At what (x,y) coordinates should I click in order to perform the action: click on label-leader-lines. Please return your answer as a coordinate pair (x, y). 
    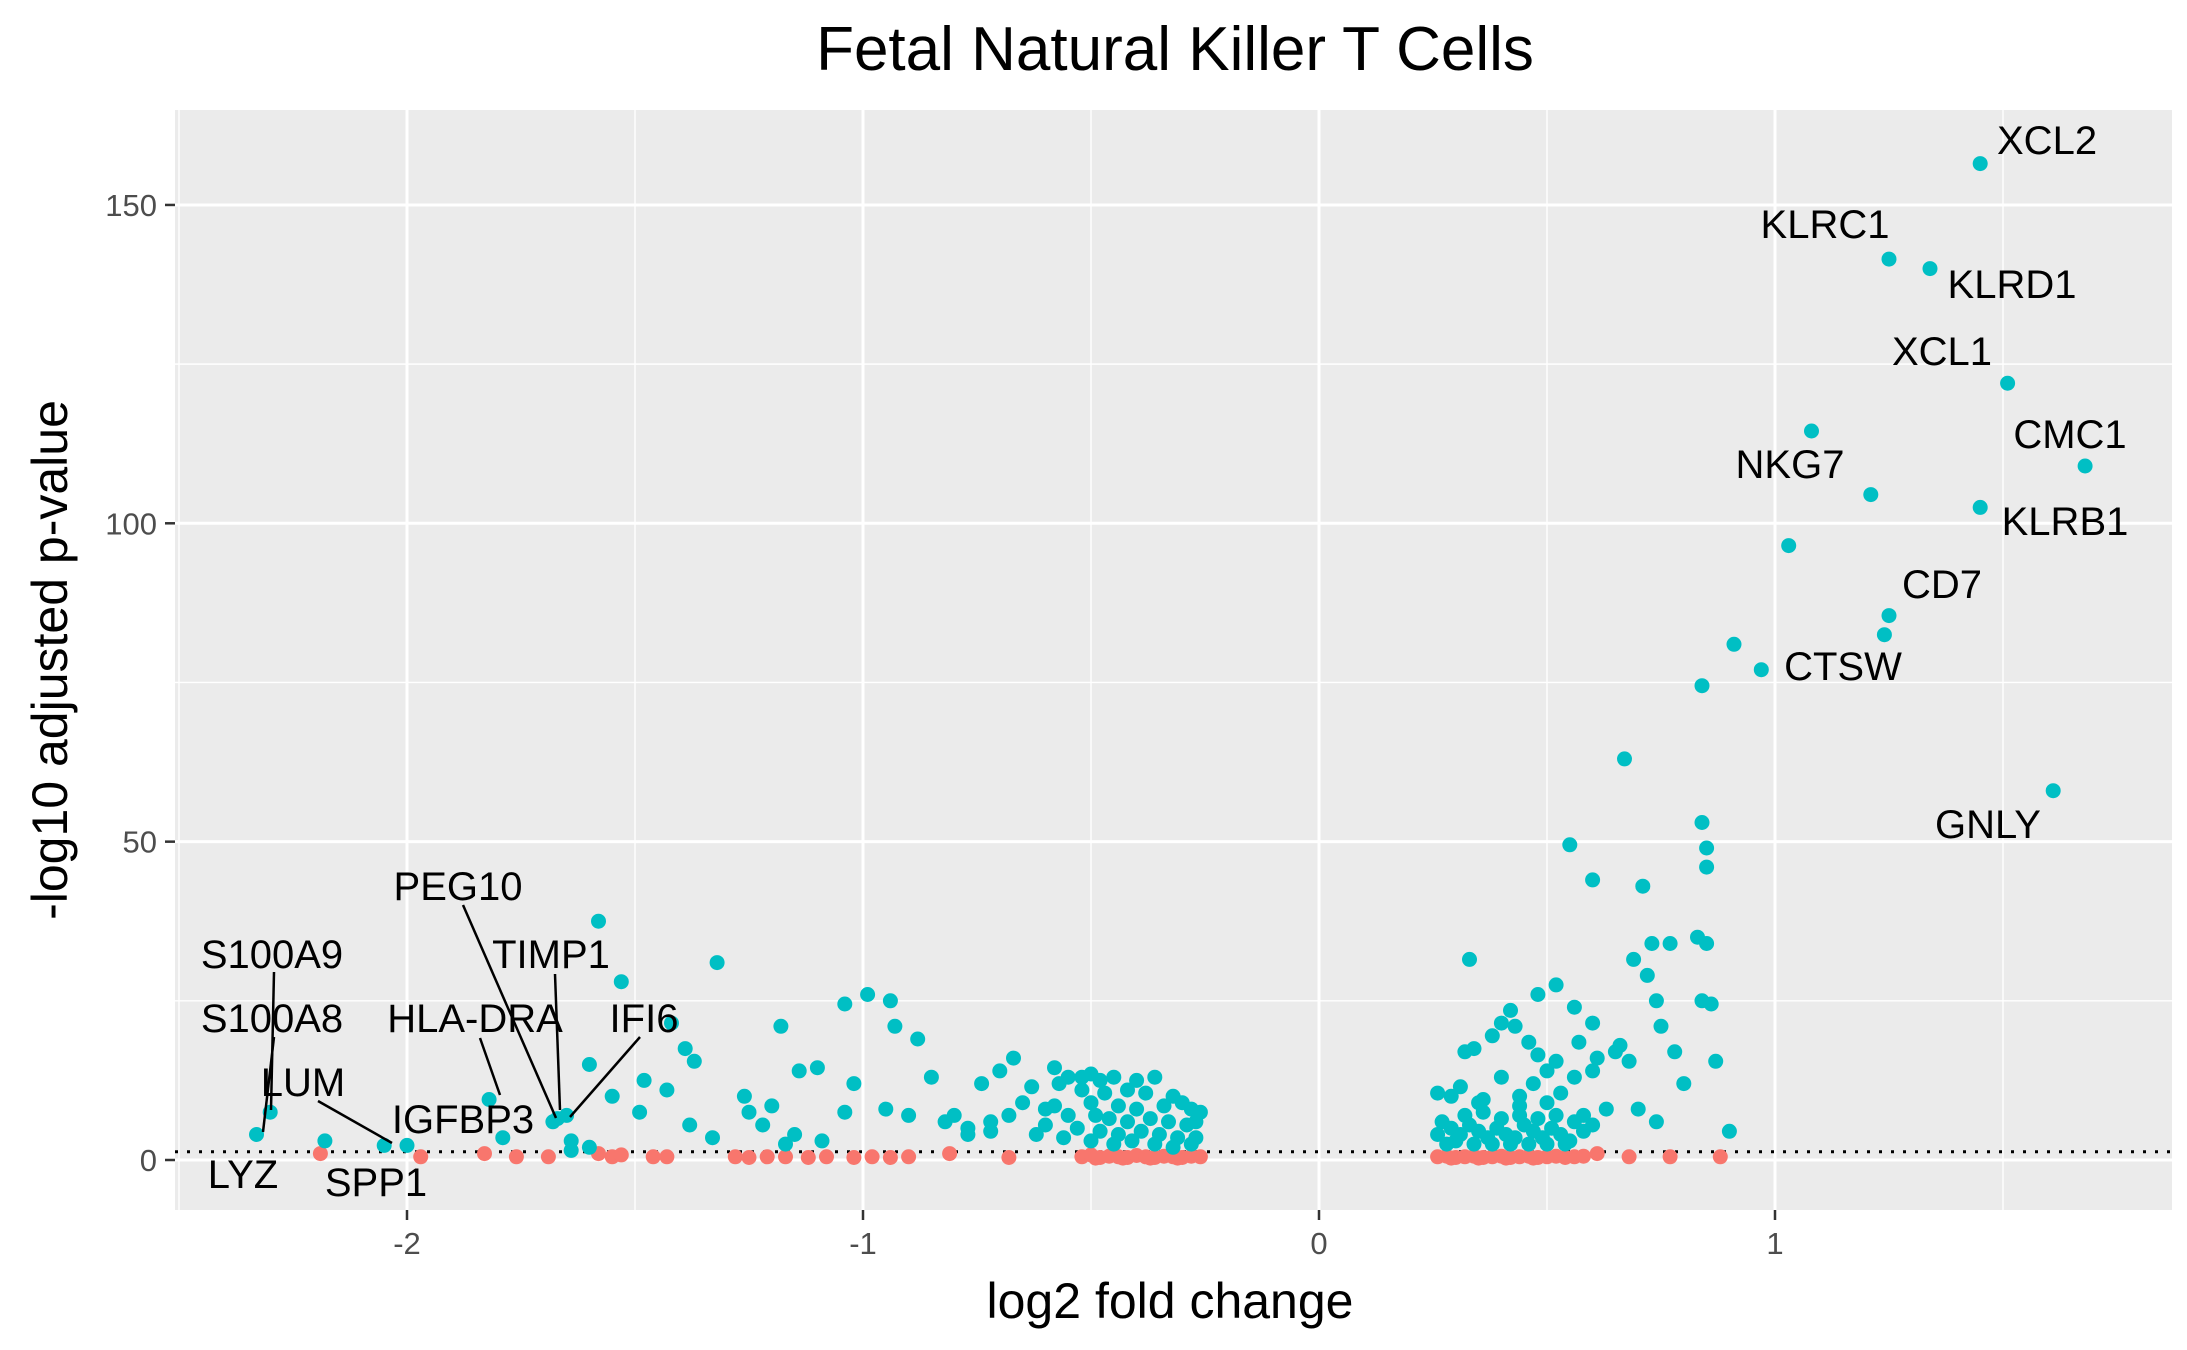
    Looking at the image, I should click on (451, 1024).